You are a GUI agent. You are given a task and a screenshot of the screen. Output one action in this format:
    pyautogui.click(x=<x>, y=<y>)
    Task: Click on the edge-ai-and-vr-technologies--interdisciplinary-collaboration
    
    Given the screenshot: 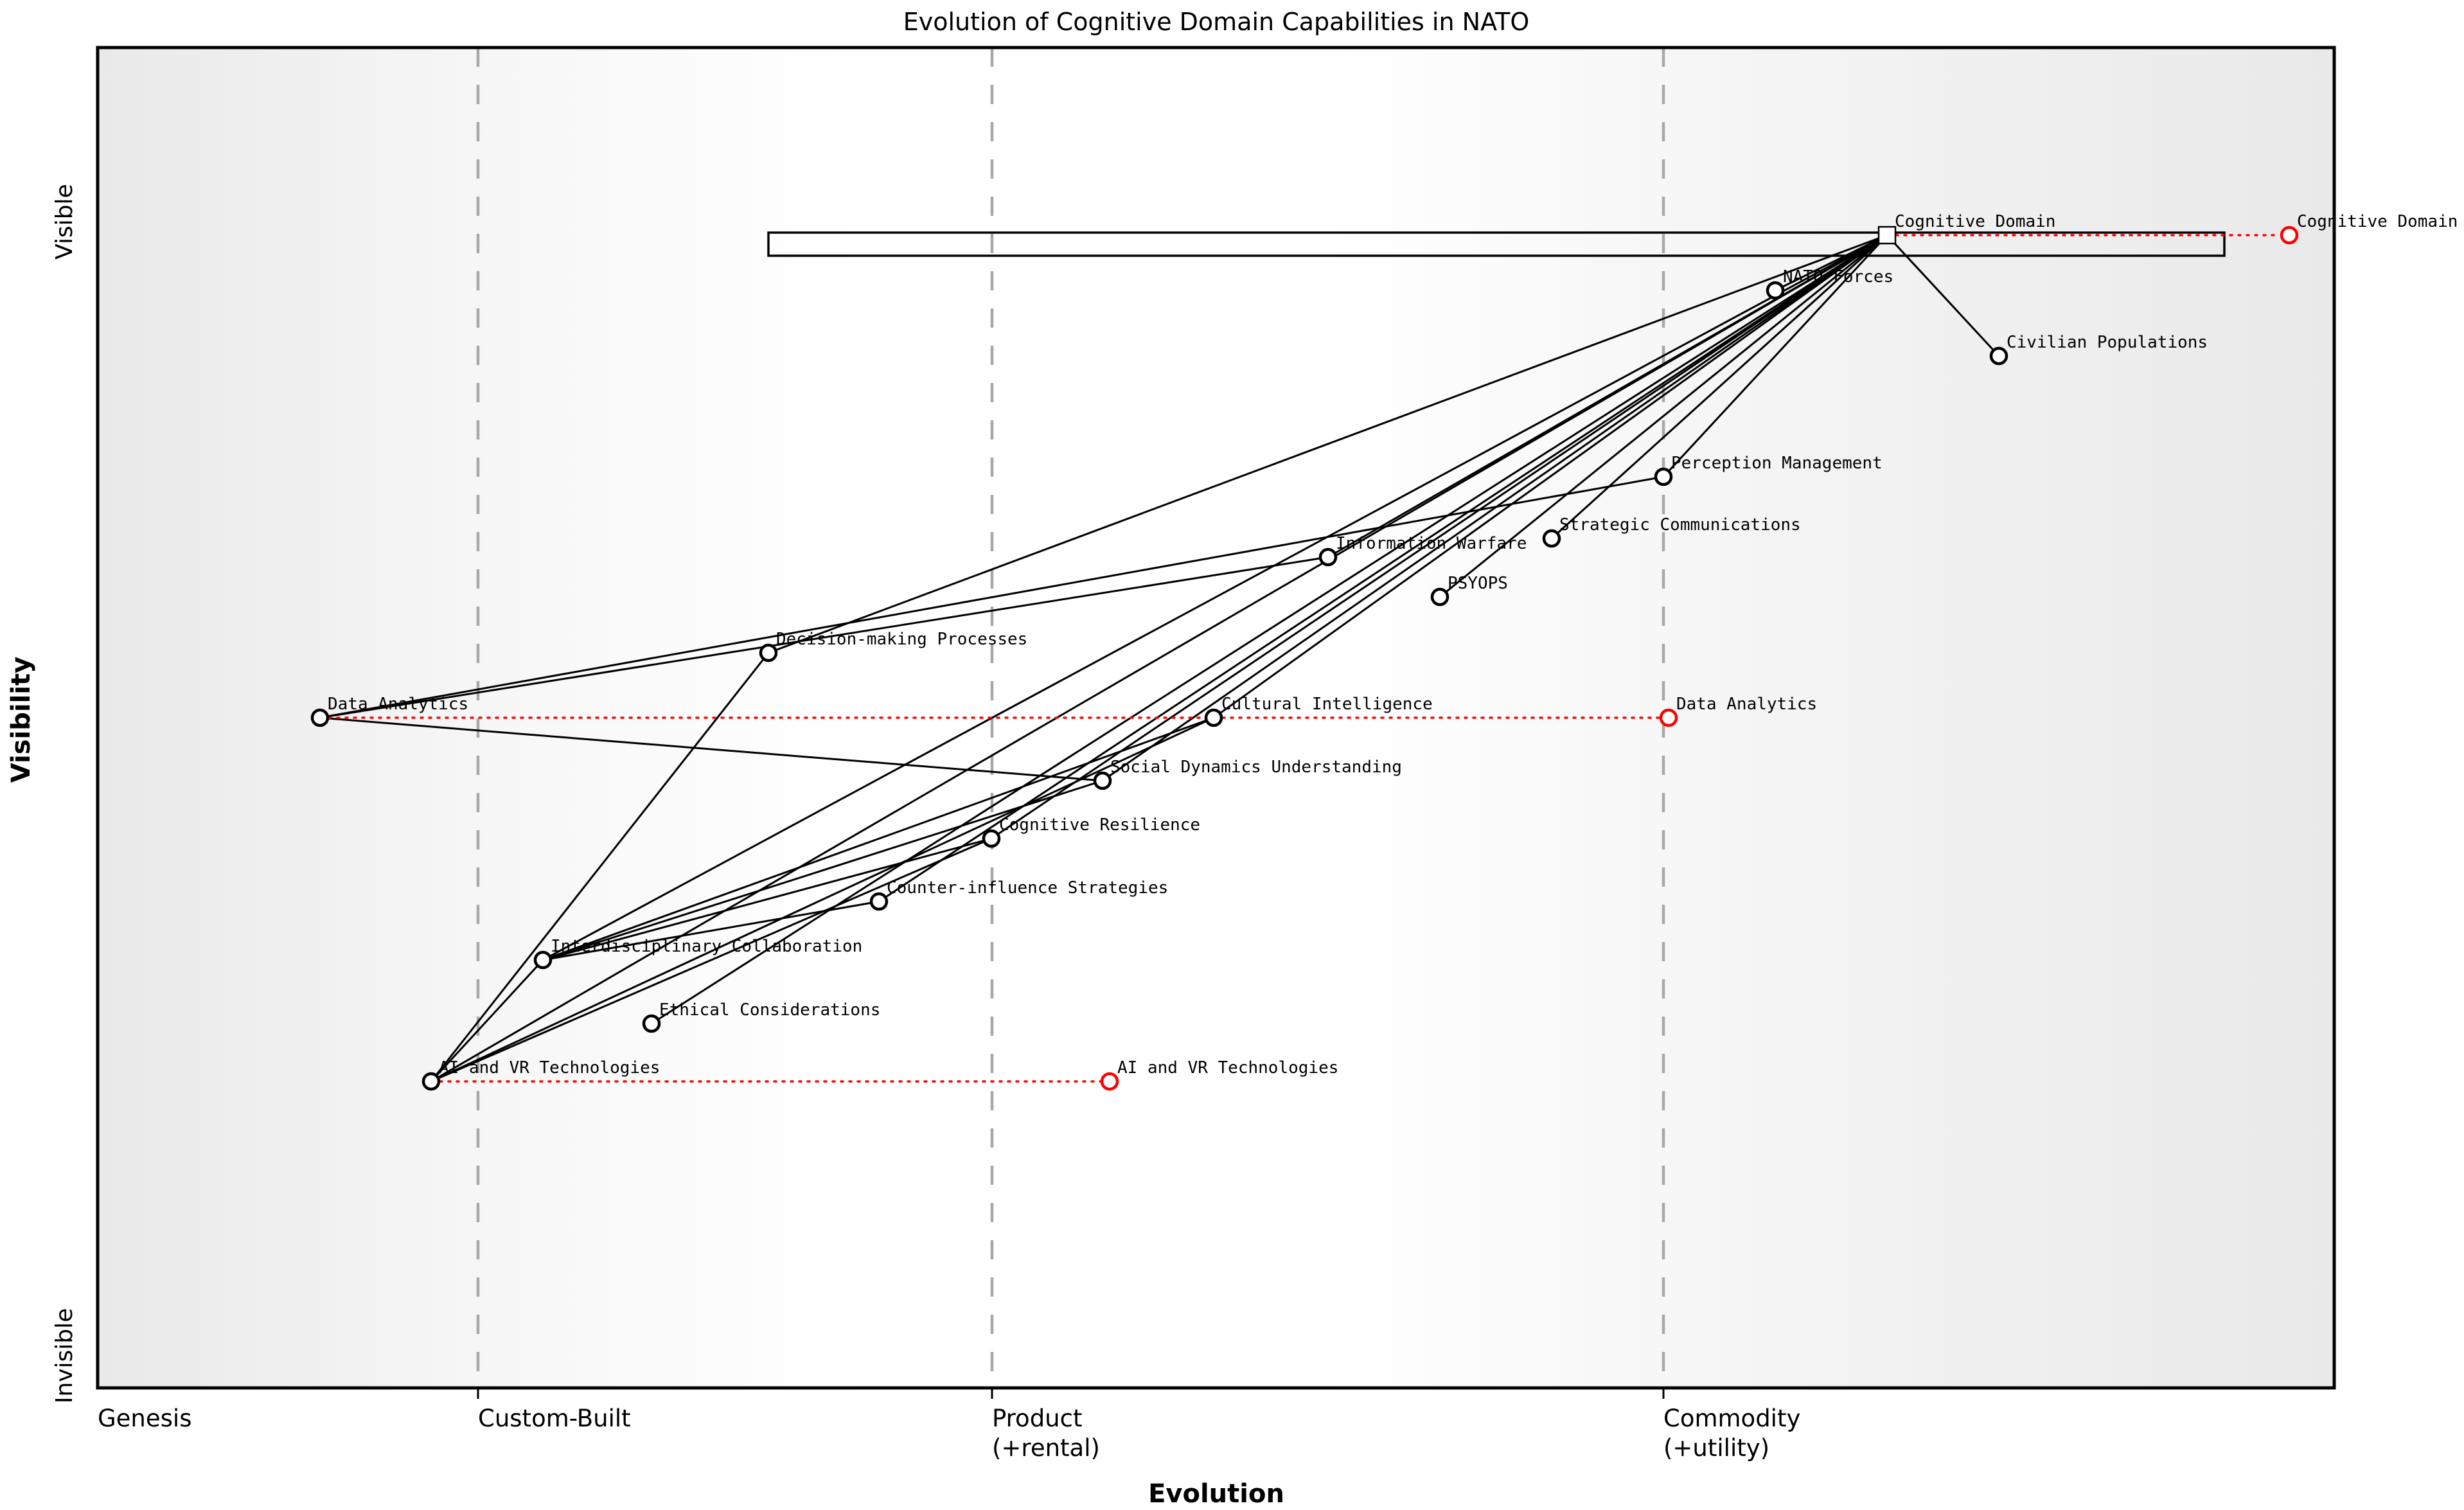 What is the action you would take?
    pyautogui.click(x=487, y=1021)
    